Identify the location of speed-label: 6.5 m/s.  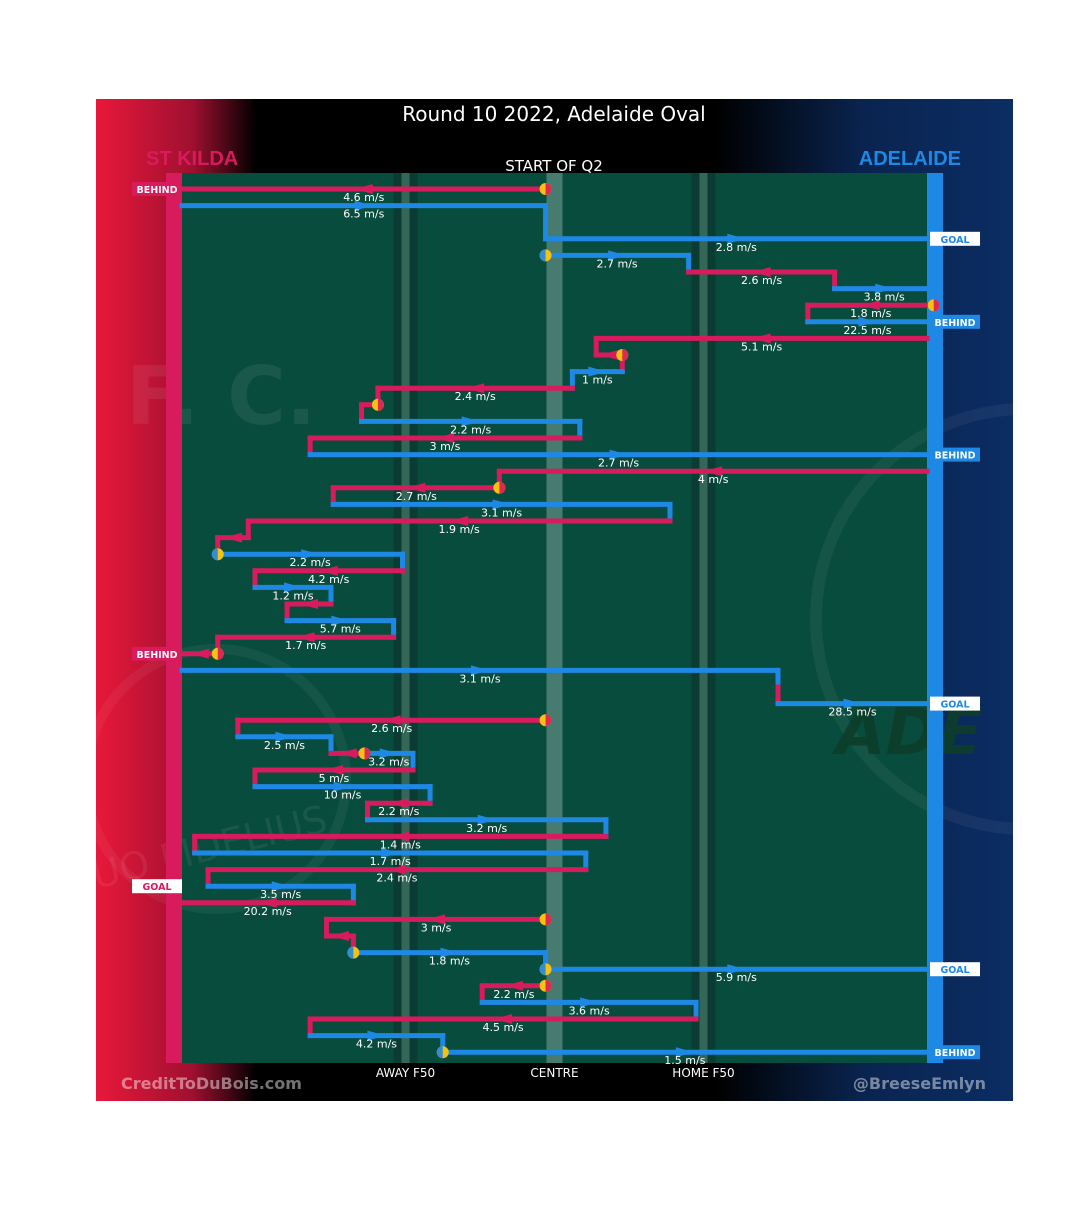
(363, 214).